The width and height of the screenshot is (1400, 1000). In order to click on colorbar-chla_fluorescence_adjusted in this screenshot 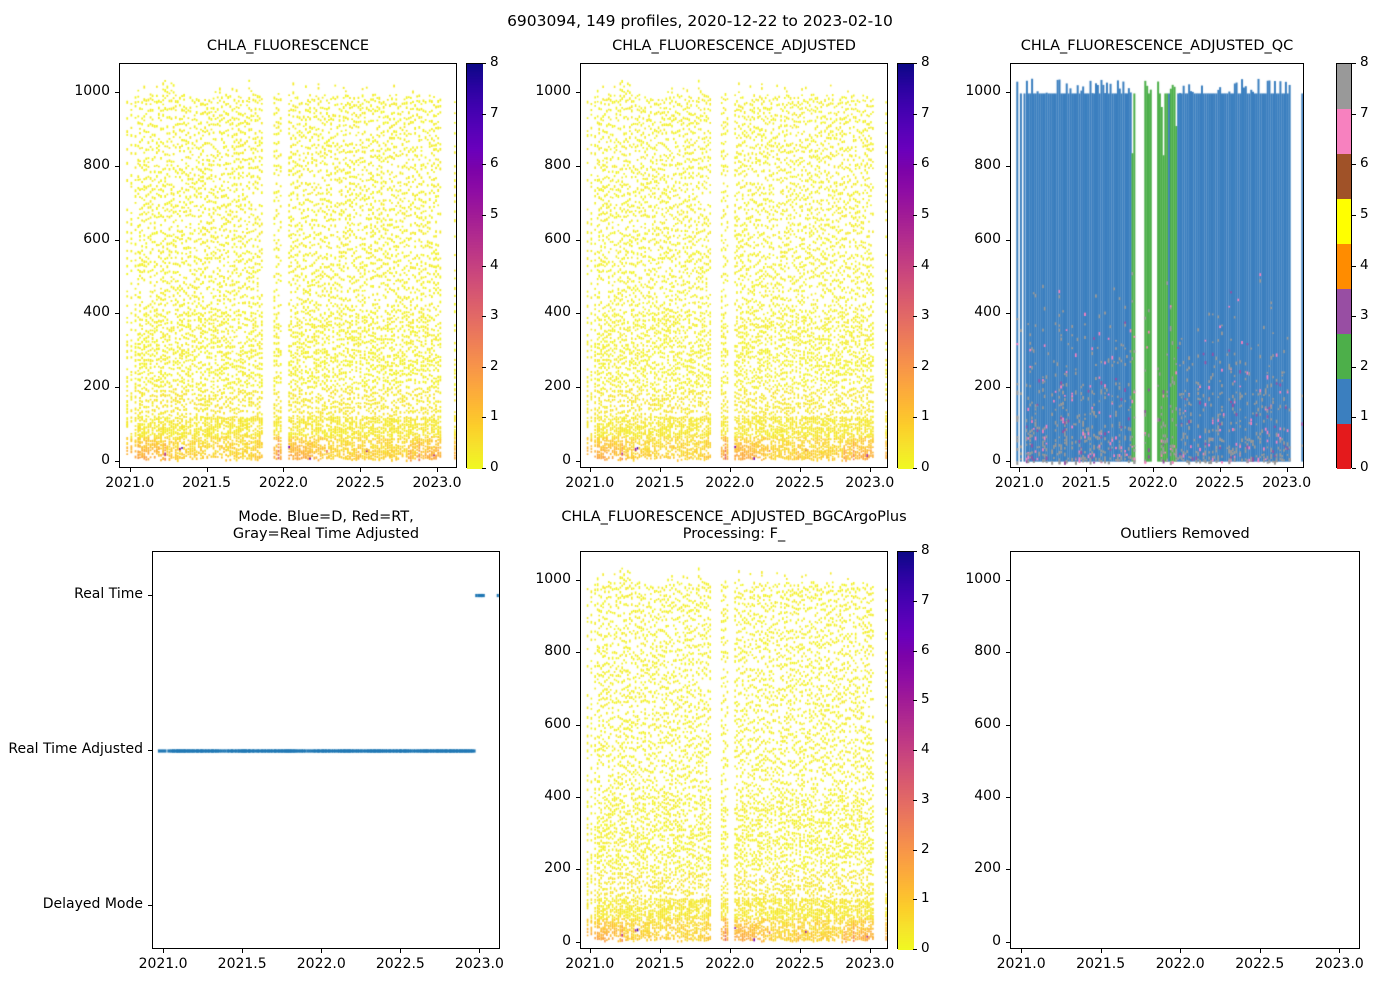, I will do `click(905, 266)`.